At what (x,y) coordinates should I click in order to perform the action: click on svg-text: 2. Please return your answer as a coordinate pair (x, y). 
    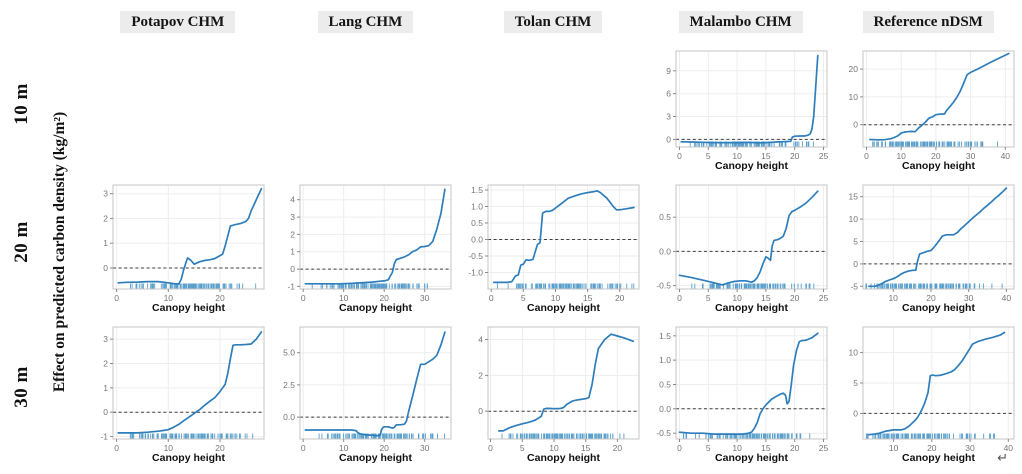
    Looking at the image, I should click on (105, 364).